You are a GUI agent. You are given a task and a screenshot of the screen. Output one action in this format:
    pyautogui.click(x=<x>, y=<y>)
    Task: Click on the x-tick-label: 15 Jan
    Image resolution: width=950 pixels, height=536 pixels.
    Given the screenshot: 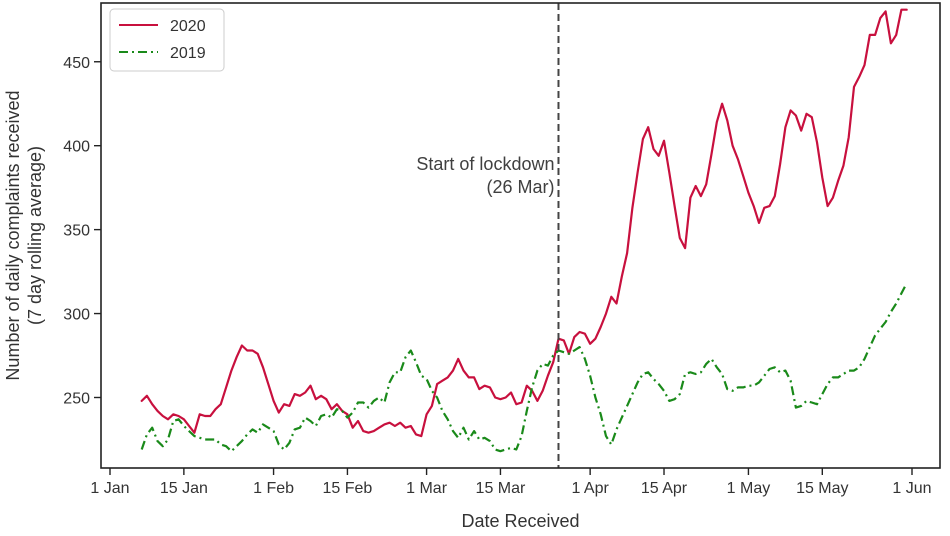 What is the action you would take?
    pyautogui.click(x=184, y=488)
    